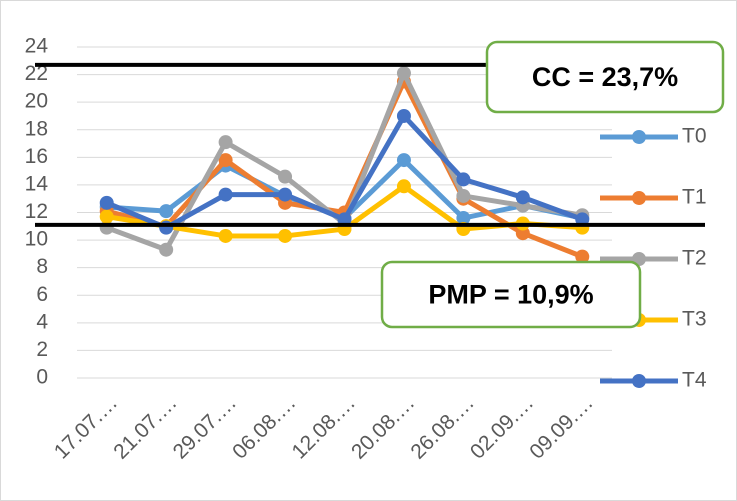 The height and width of the screenshot is (501, 737). Describe the element at coordinates (42, 321) in the screenshot. I see `y-tick-label: 4` at that location.